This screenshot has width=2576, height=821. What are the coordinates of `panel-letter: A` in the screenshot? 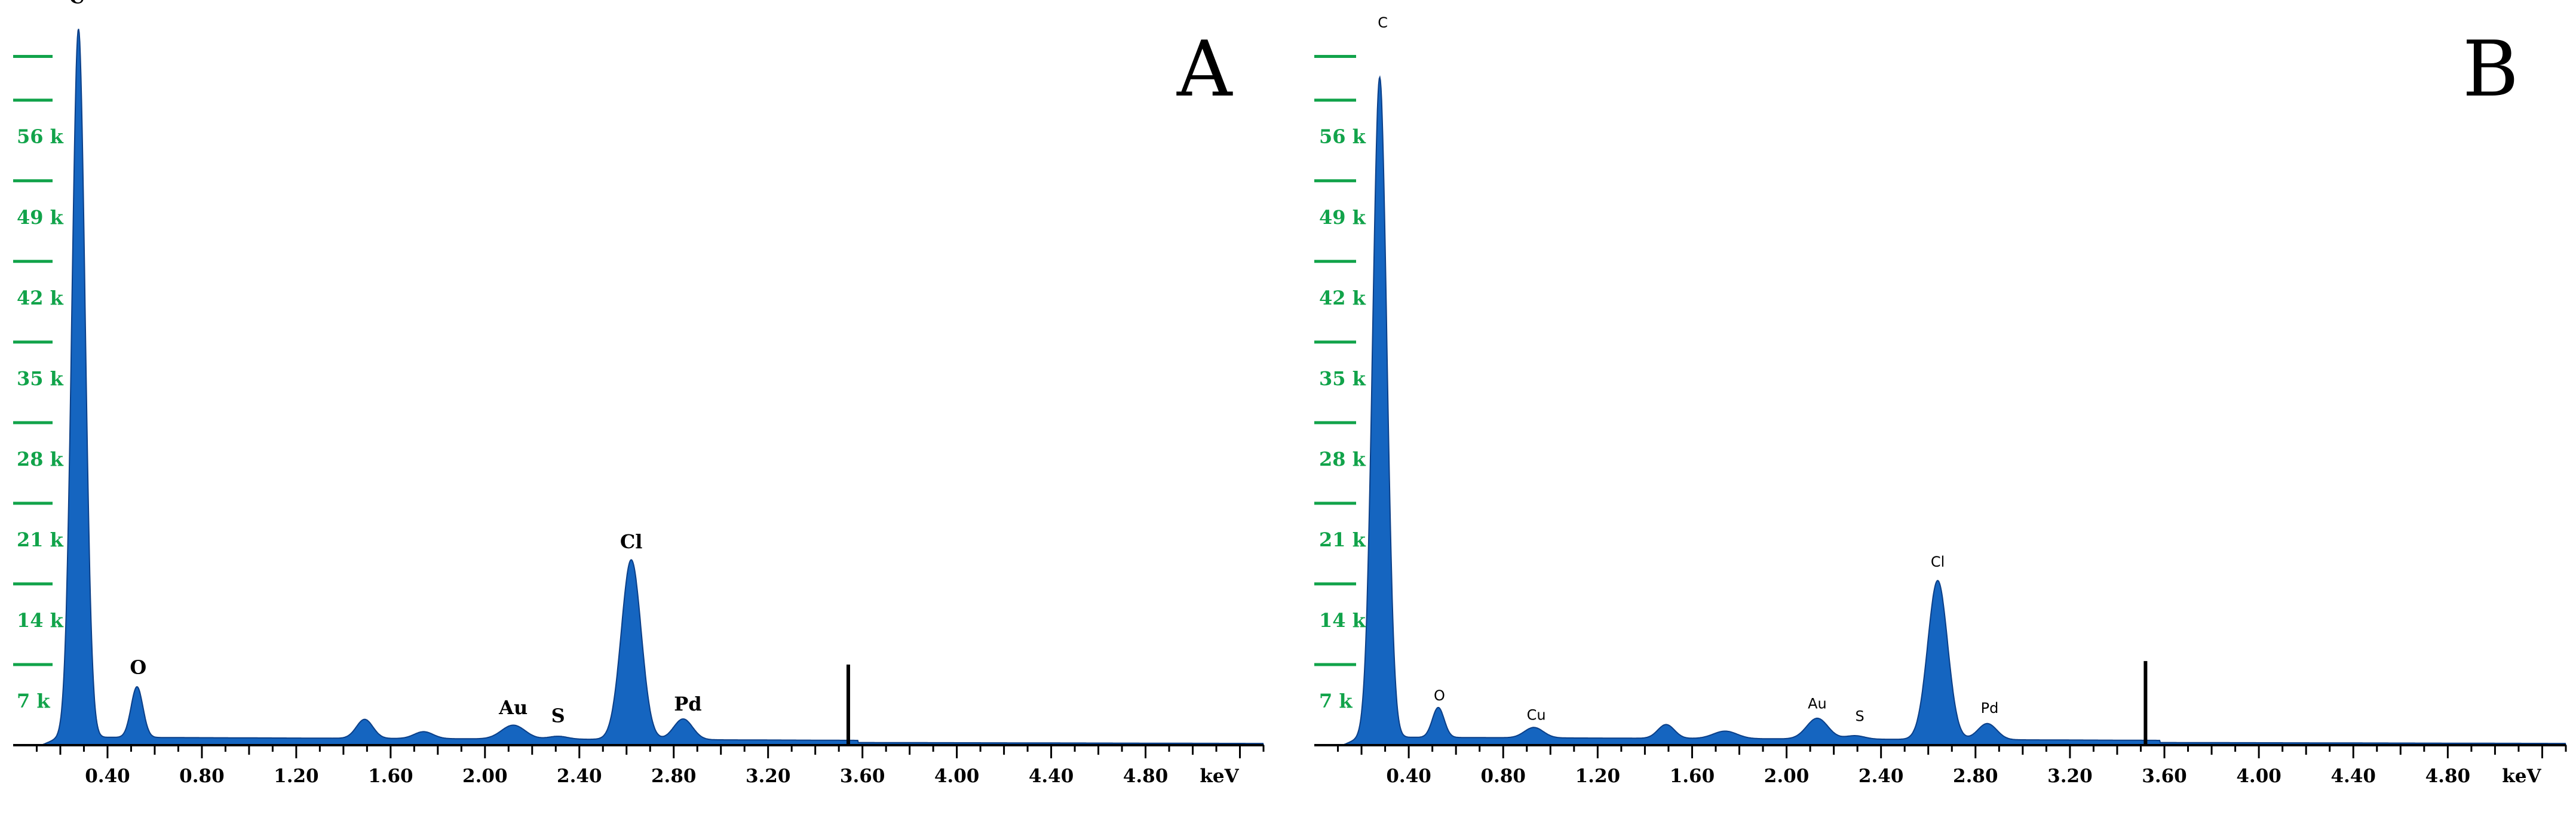 It's located at (1204, 69).